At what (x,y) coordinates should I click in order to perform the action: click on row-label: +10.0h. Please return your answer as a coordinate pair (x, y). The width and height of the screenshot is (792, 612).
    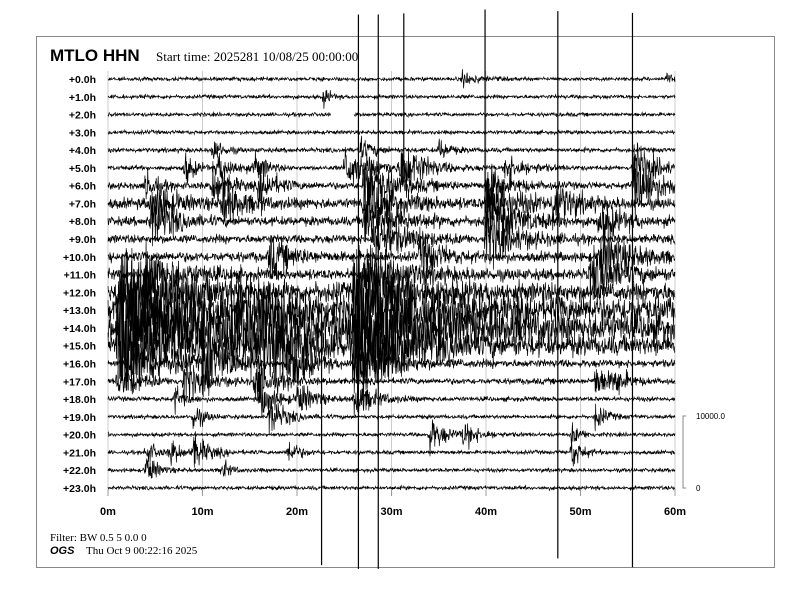
    Looking at the image, I should click on (79, 258).